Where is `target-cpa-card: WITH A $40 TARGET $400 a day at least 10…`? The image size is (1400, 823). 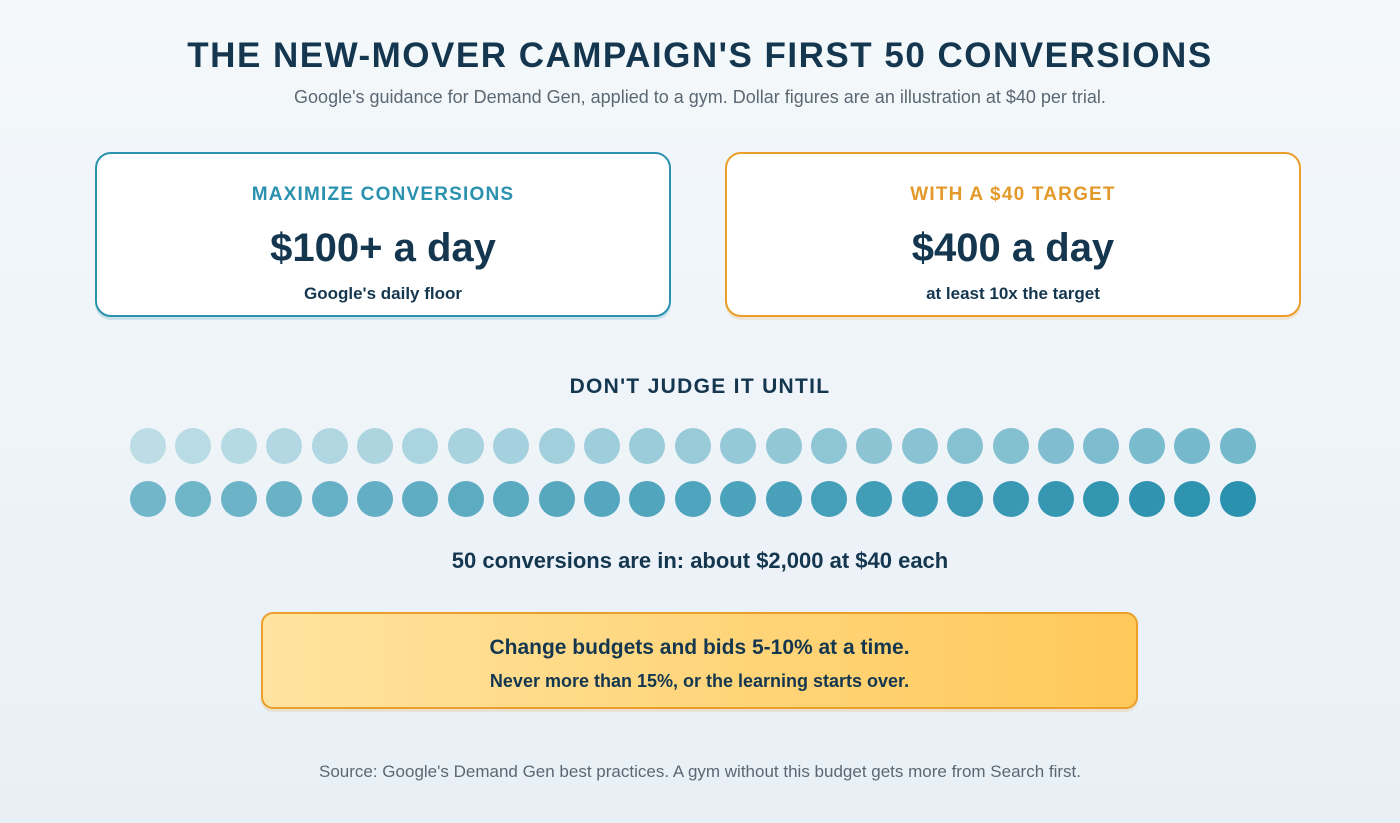 target-cpa-card: WITH A $40 TARGET $400 a day at least 10… is located at coordinates (1013, 234).